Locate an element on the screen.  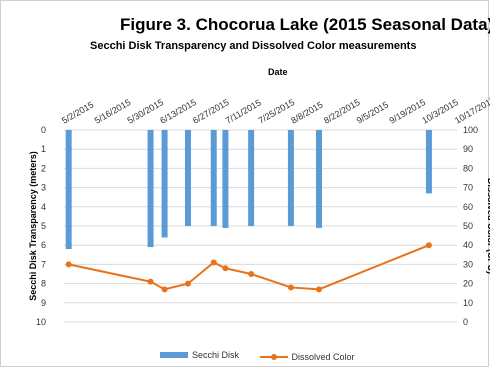
y-right-tick-label: 100 is located at coordinates (470, 130).